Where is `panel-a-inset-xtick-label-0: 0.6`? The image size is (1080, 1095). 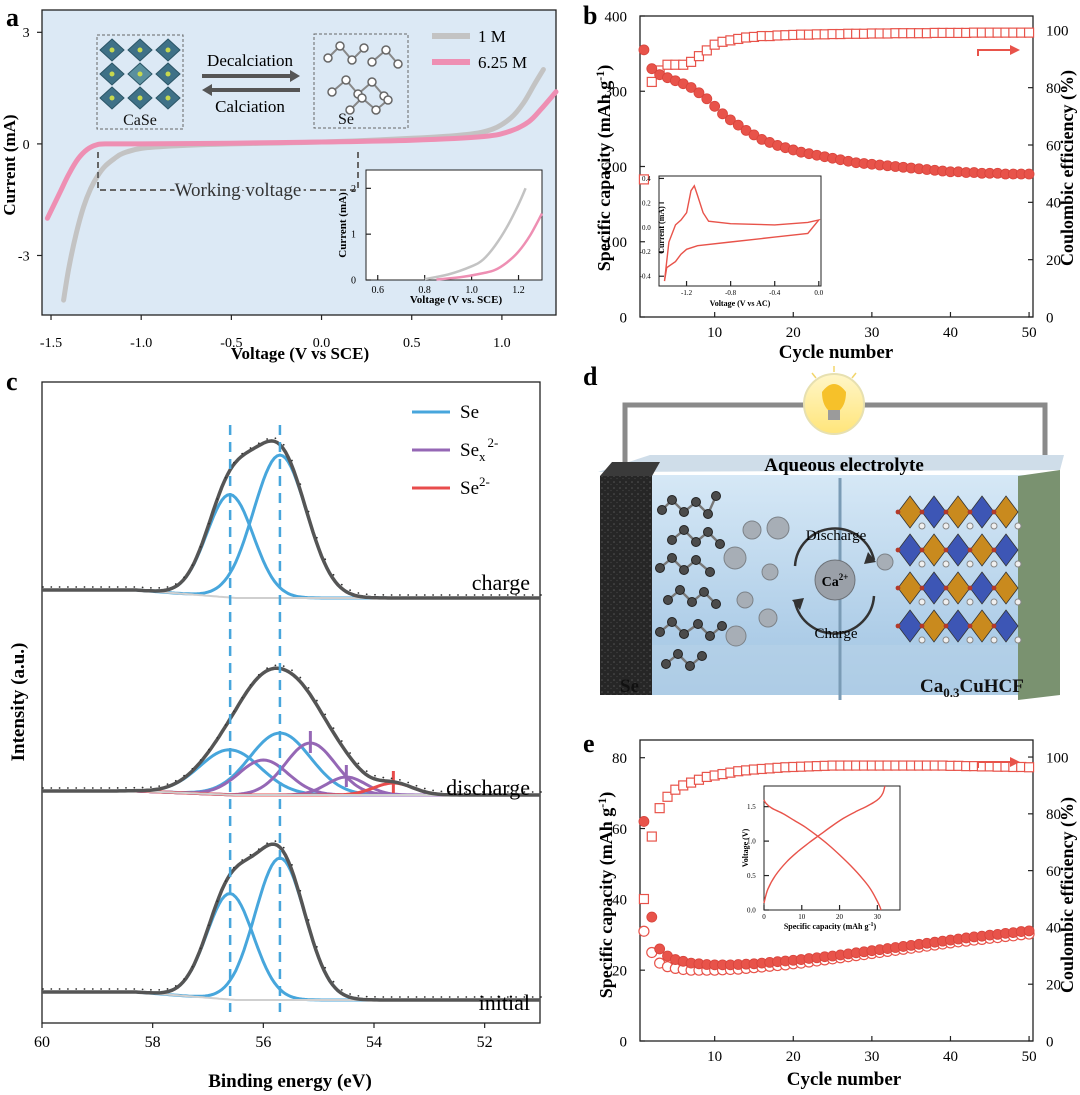 panel-a-inset-xtick-label-0: 0.6 is located at coordinates (377, 290).